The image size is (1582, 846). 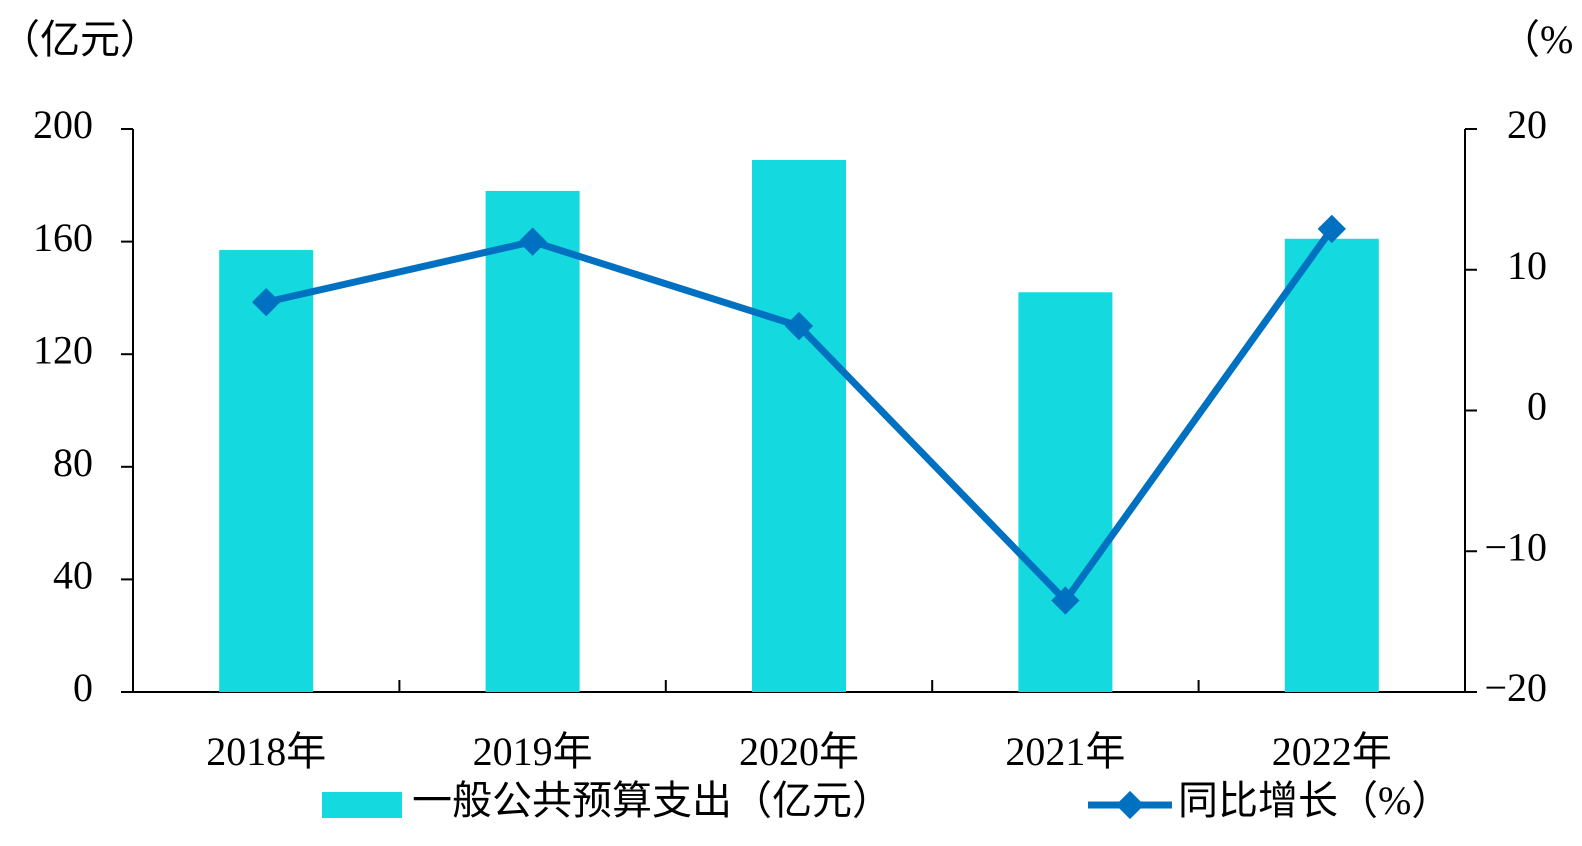 I want to click on x-tick-label: 2019年, so click(x=533, y=751).